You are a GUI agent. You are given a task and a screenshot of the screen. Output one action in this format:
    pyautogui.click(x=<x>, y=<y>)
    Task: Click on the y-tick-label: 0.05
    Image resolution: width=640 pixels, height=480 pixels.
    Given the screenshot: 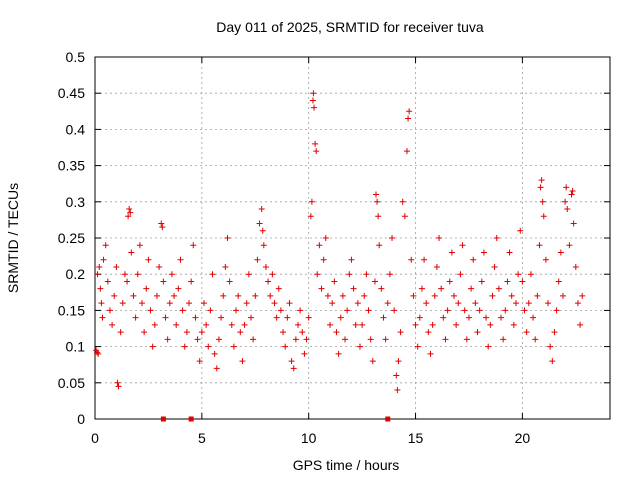 What is the action you would take?
    pyautogui.click(x=71, y=383)
    